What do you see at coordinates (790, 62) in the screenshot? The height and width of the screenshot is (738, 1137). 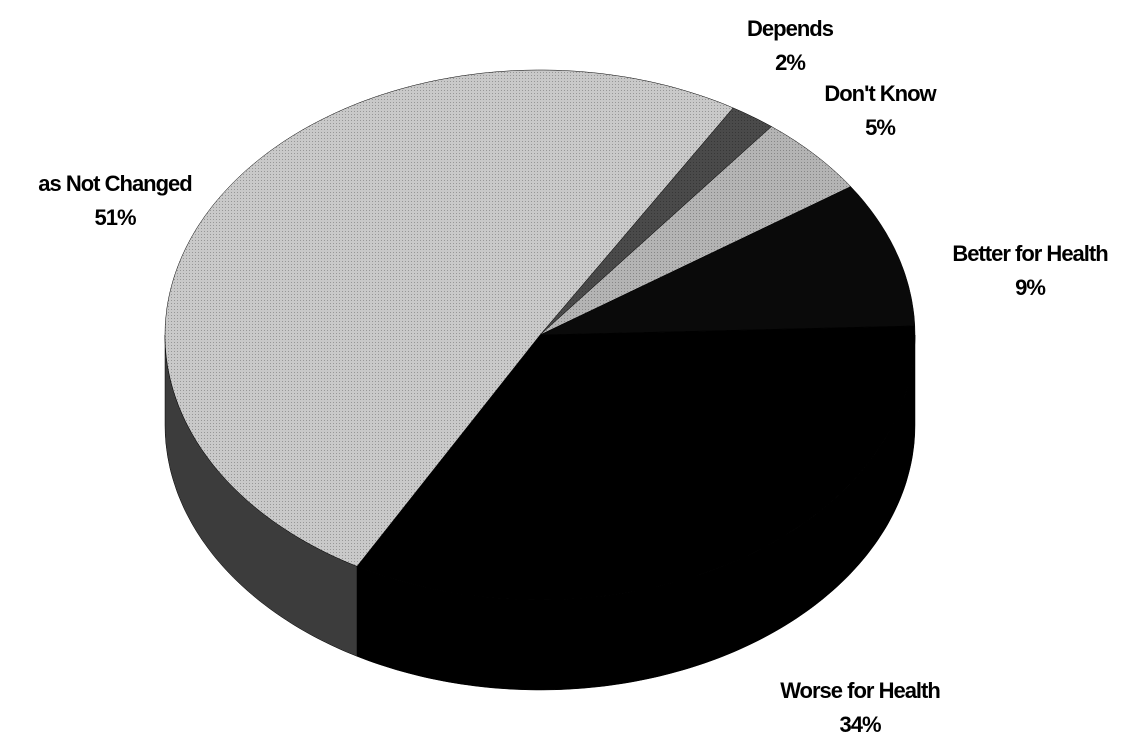 I see `slice-value-label: 2%` at bounding box center [790, 62].